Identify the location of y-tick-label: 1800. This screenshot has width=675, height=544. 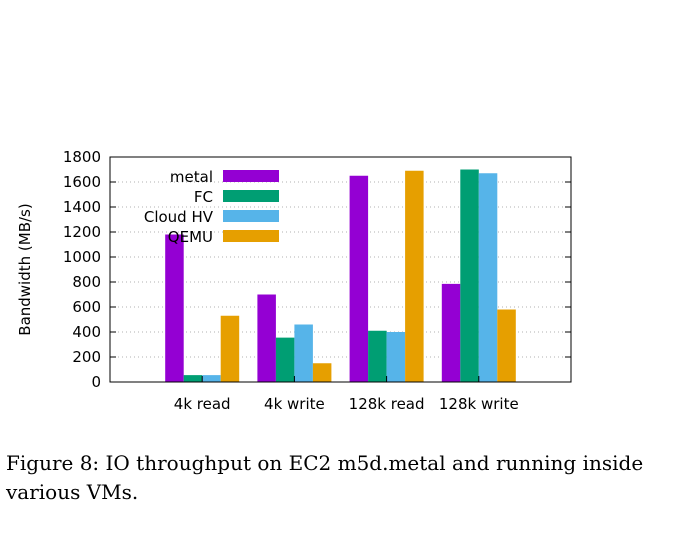
(82, 157).